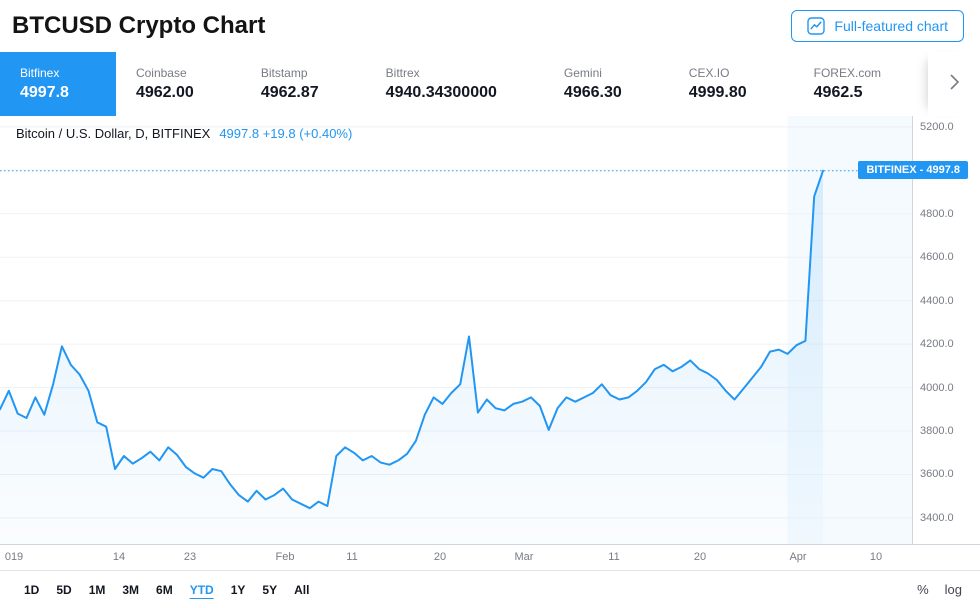 The height and width of the screenshot is (608, 980). What do you see at coordinates (490, 557) in the screenshot?
I see `time-axis: 019 14 23 Feb 11 20 Mar 11 20 Apr 10` at bounding box center [490, 557].